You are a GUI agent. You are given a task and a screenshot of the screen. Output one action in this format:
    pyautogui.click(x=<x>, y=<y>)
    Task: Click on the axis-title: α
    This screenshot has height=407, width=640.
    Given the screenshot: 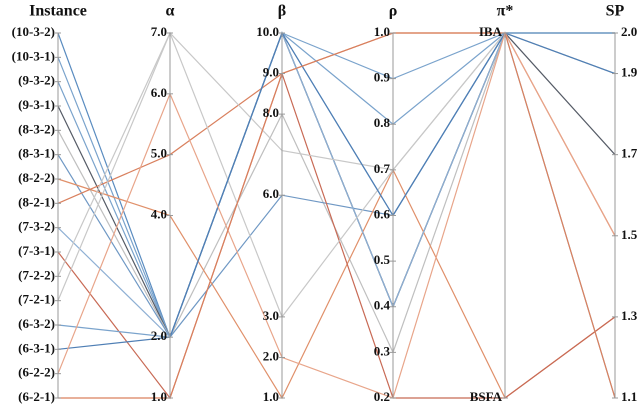 What is the action you would take?
    pyautogui.click(x=170, y=11)
    